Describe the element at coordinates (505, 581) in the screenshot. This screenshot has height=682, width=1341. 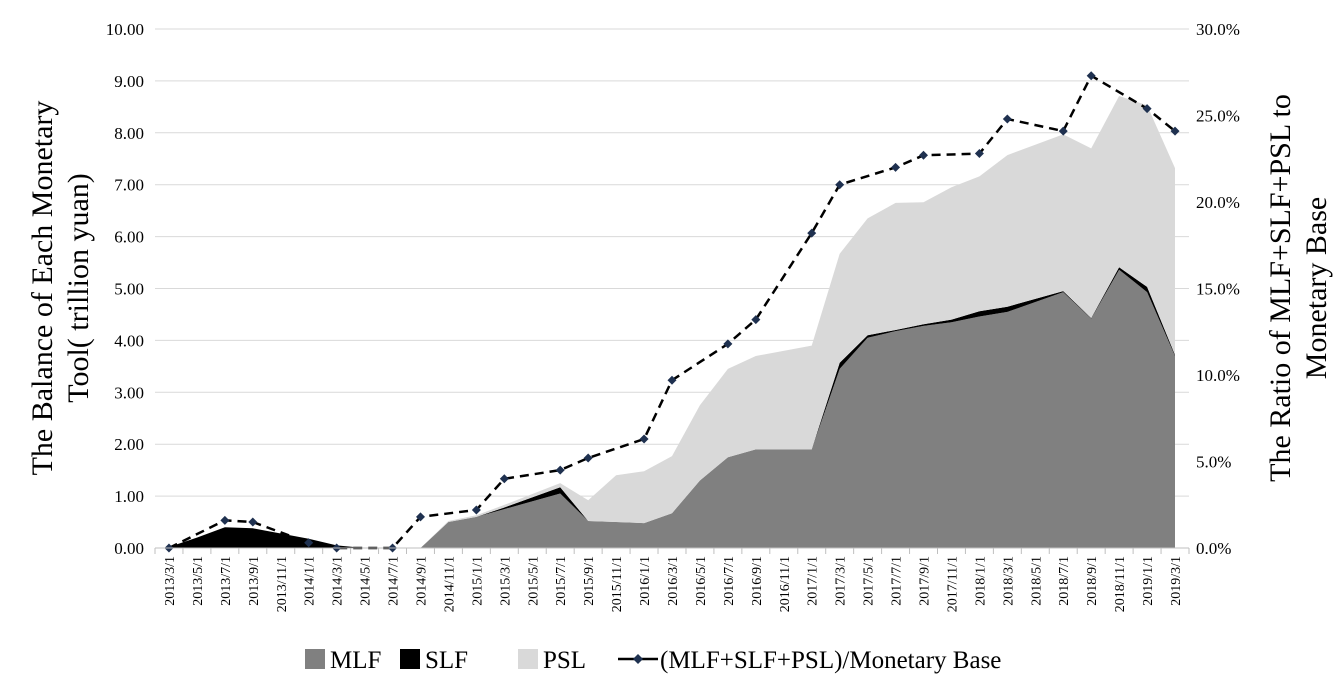
I see `x-tick-label: 2015/3/1` at that location.